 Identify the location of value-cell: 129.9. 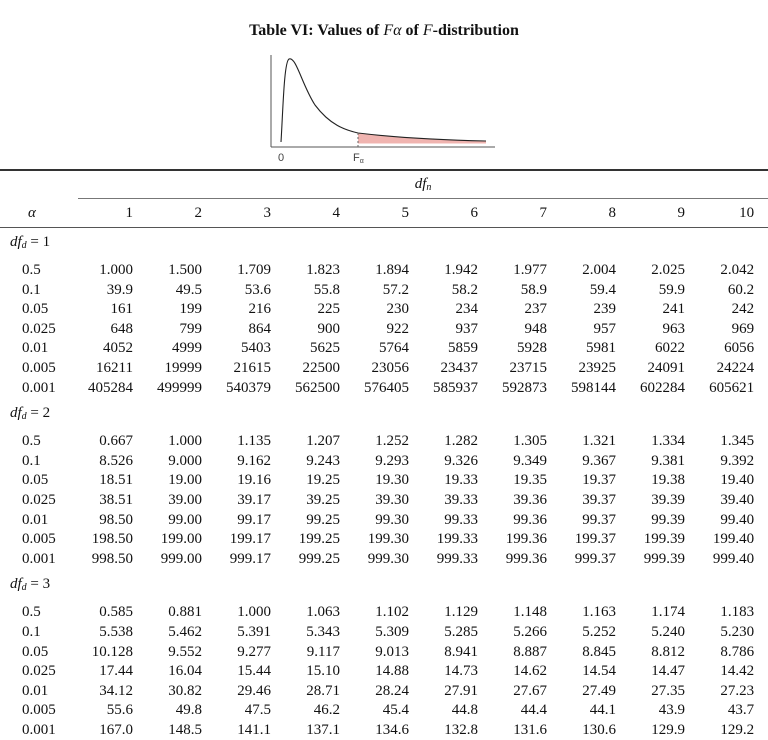
(668, 729).